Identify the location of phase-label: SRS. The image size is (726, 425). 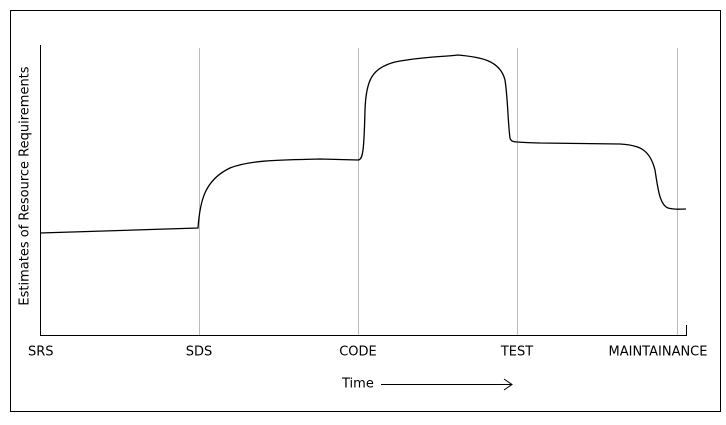
(41, 352).